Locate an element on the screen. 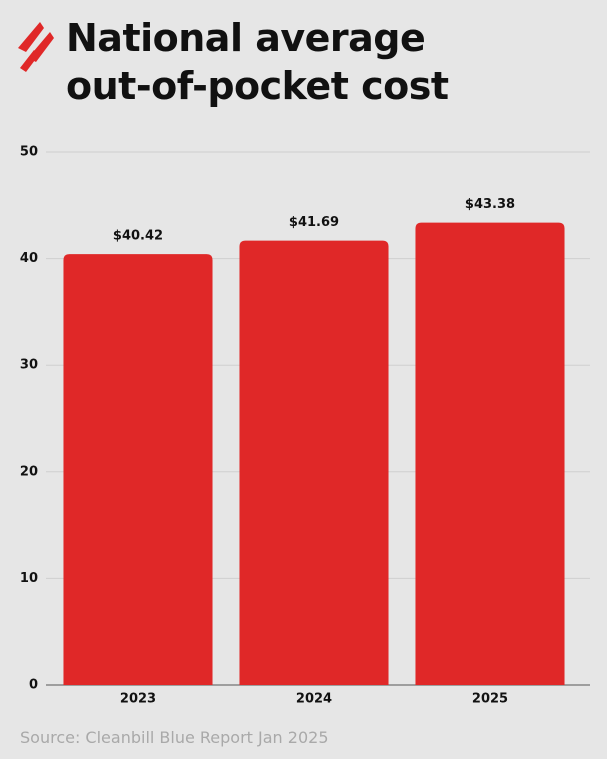  x-tick-label: 2025 is located at coordinates (490, 699).